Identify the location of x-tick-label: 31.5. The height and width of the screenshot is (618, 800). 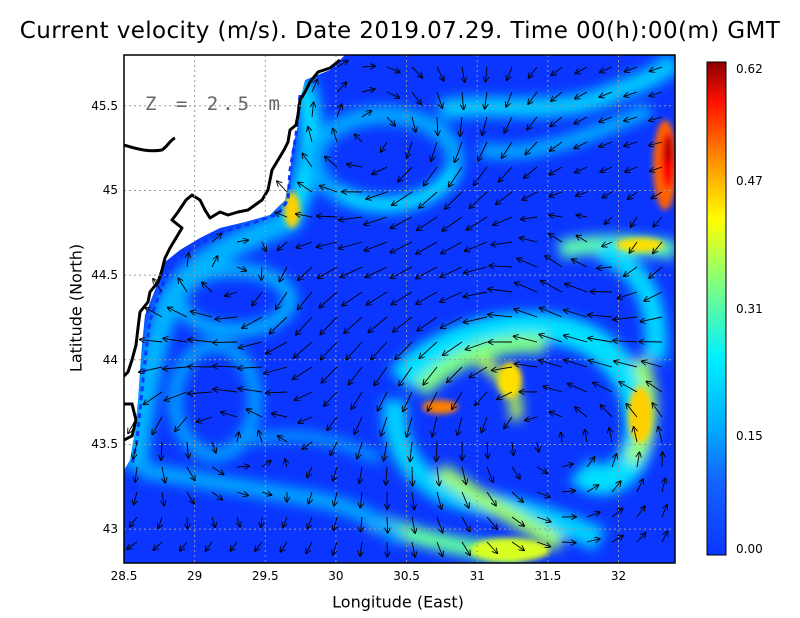
(548, 576).